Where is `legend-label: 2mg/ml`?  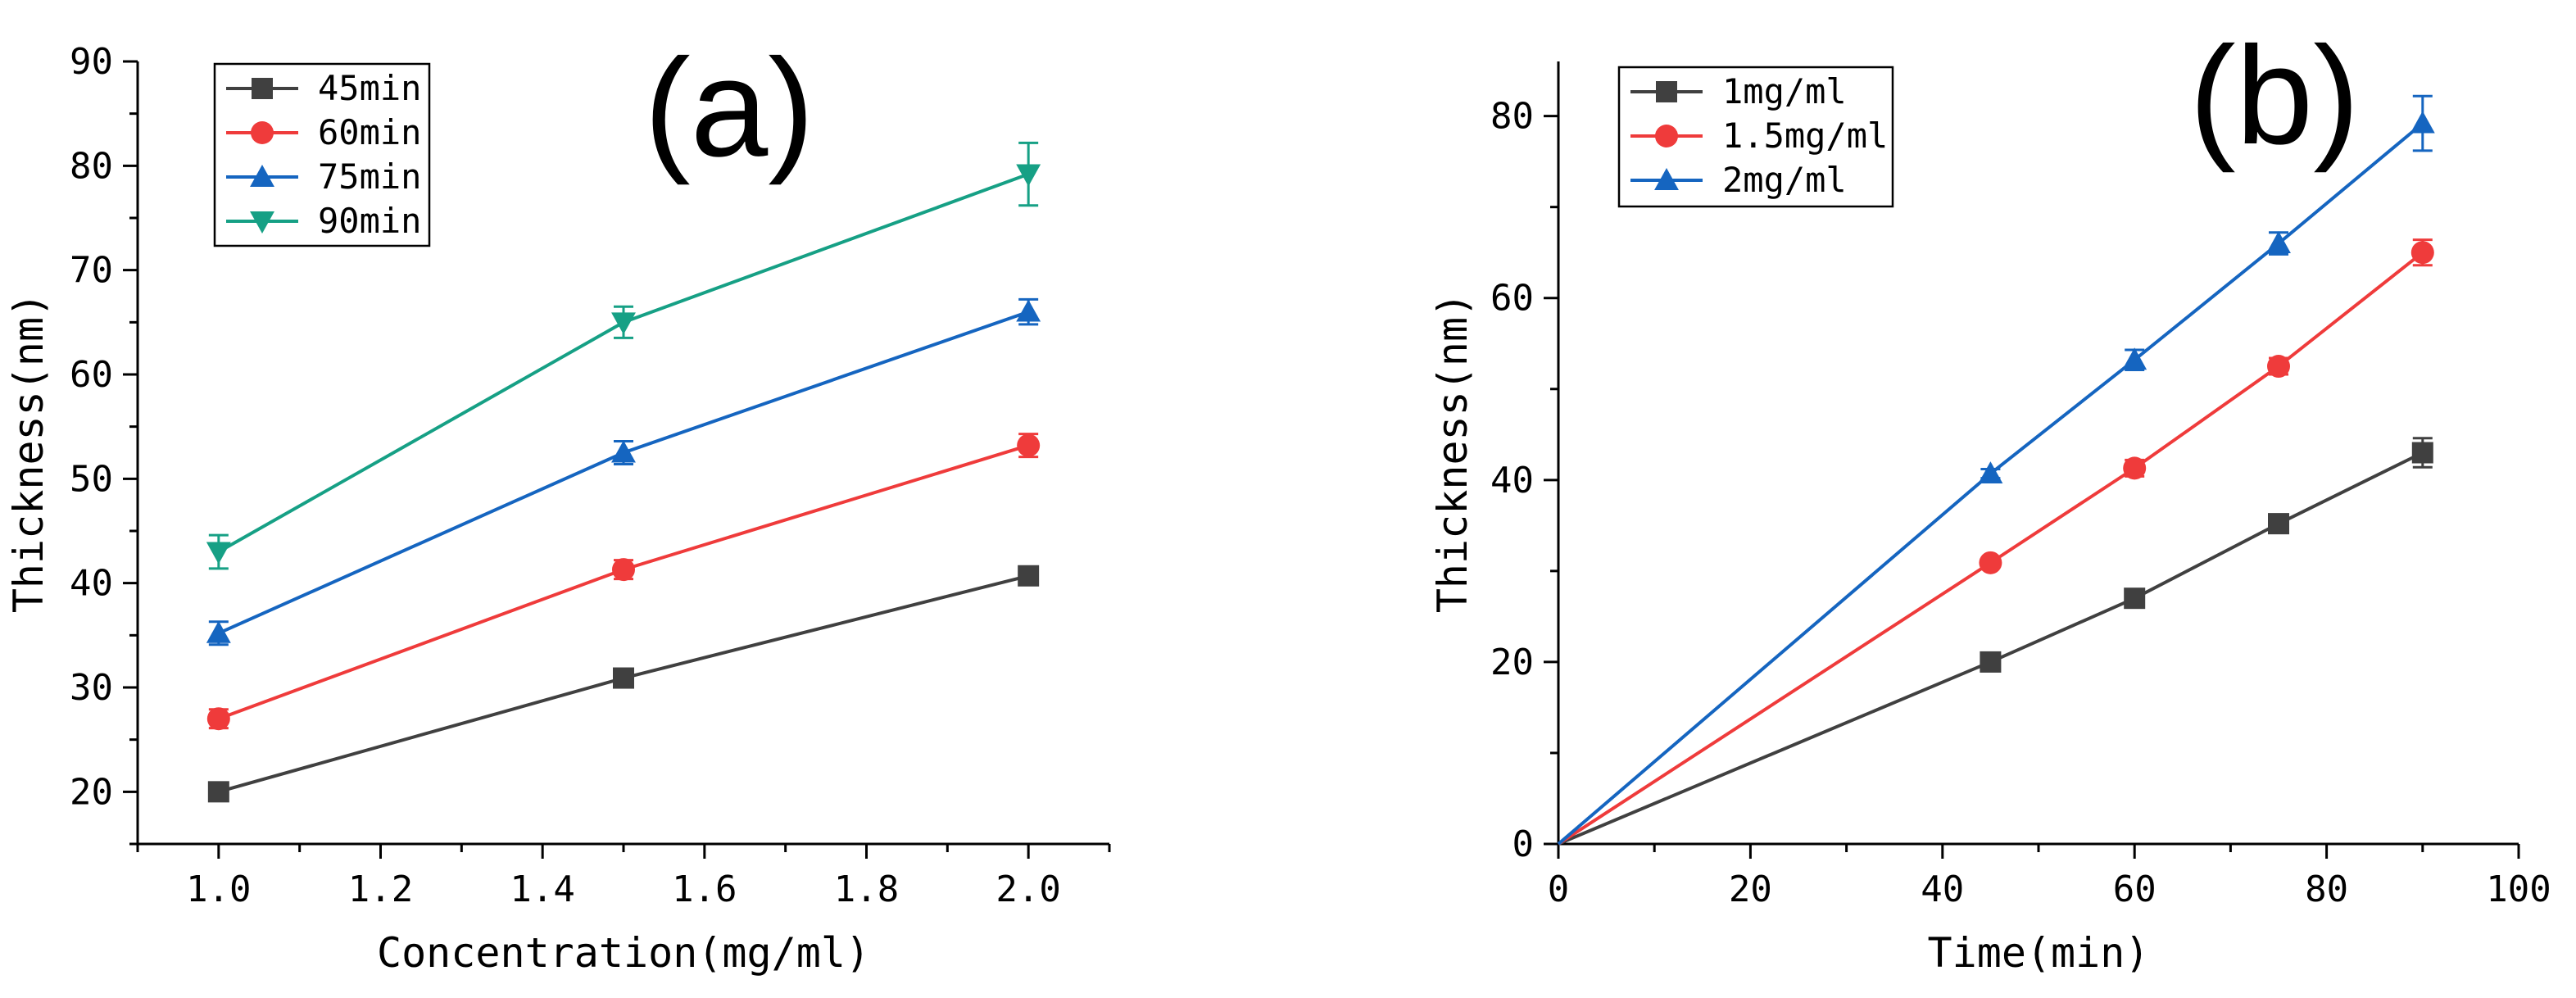
legend-label: 2mg/ml is located at coordinates (1784, 180).